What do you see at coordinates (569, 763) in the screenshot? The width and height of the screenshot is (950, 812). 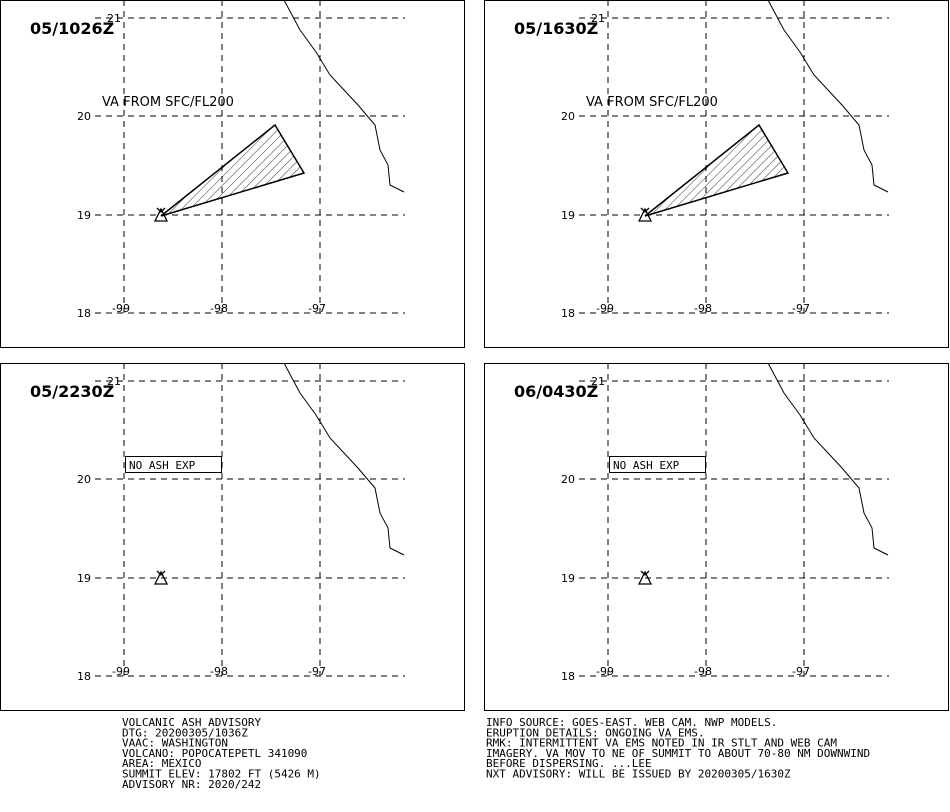 I see `advisory-line: BEFORE DISPERSING. ...LEE` at bounding box center [569, 763].